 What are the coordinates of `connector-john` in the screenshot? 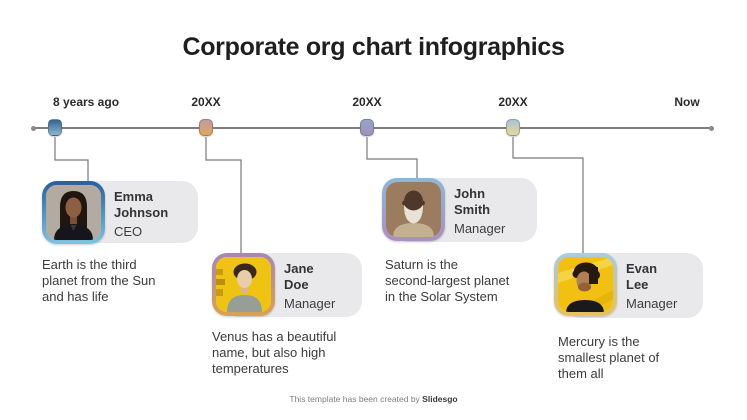 It's located at (392, 158).